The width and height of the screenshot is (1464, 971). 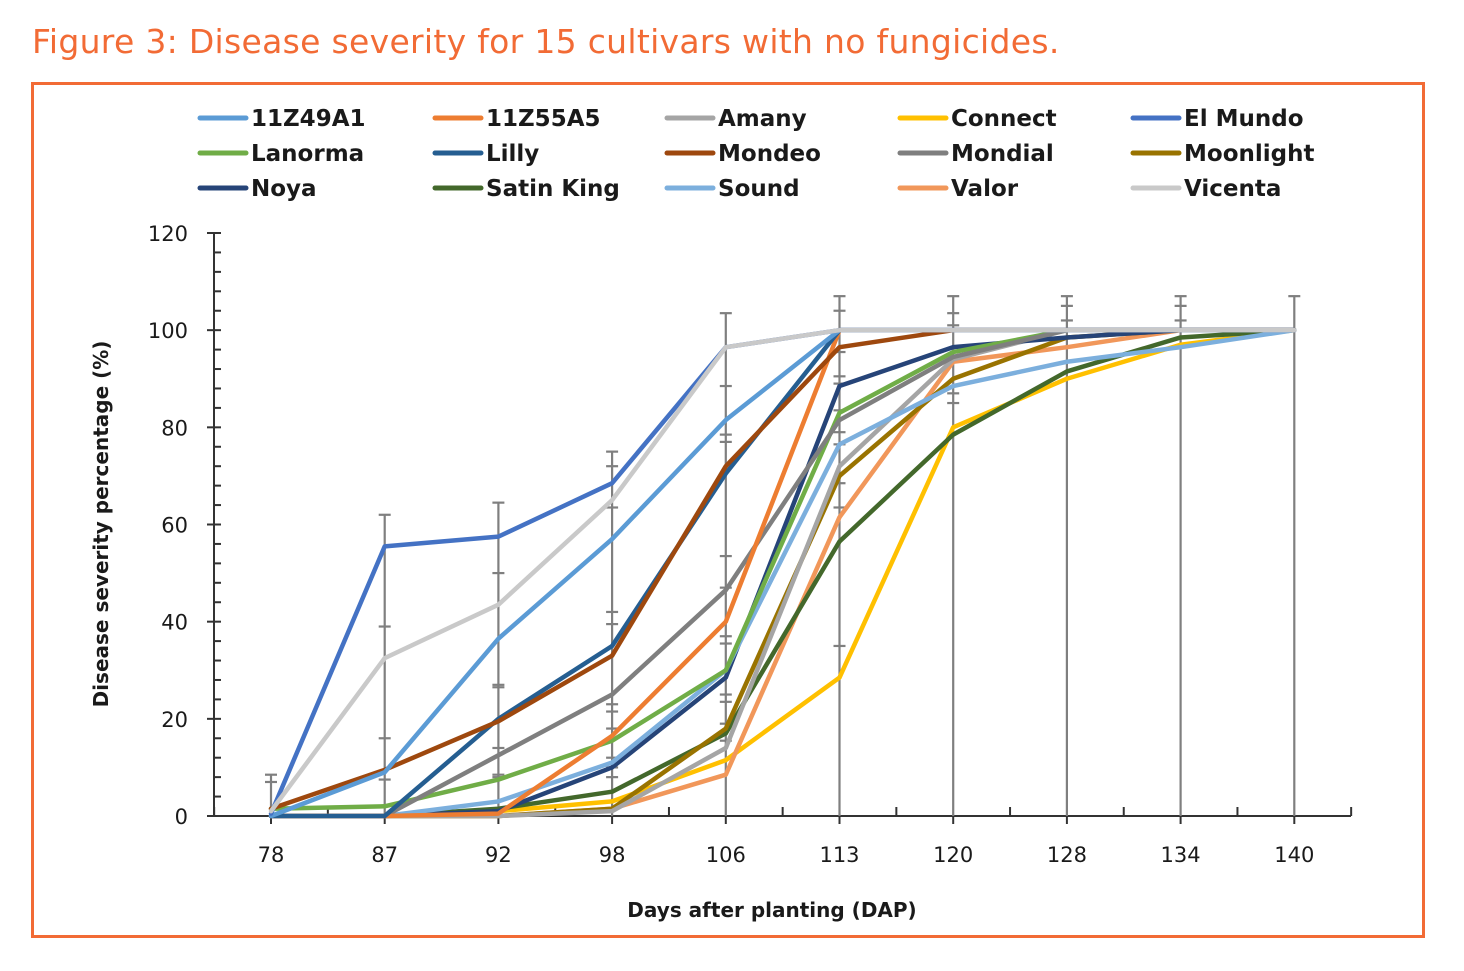 What do you see at coordinates (543, 119) in the screenshot?
I see `legend-label: 11Z55A5` at bounding box center [543, 119].